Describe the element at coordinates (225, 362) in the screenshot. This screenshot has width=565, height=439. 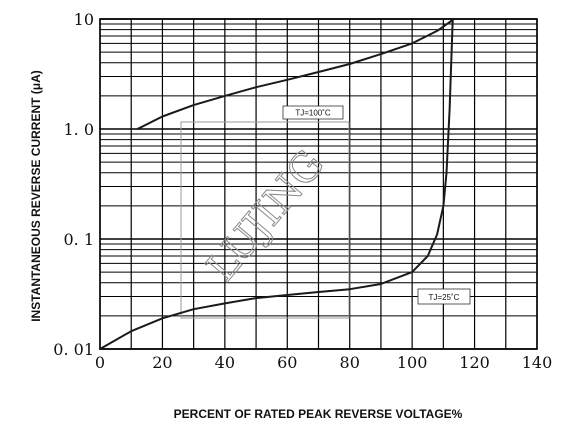
I see `x-tick-label: 40` at that location.